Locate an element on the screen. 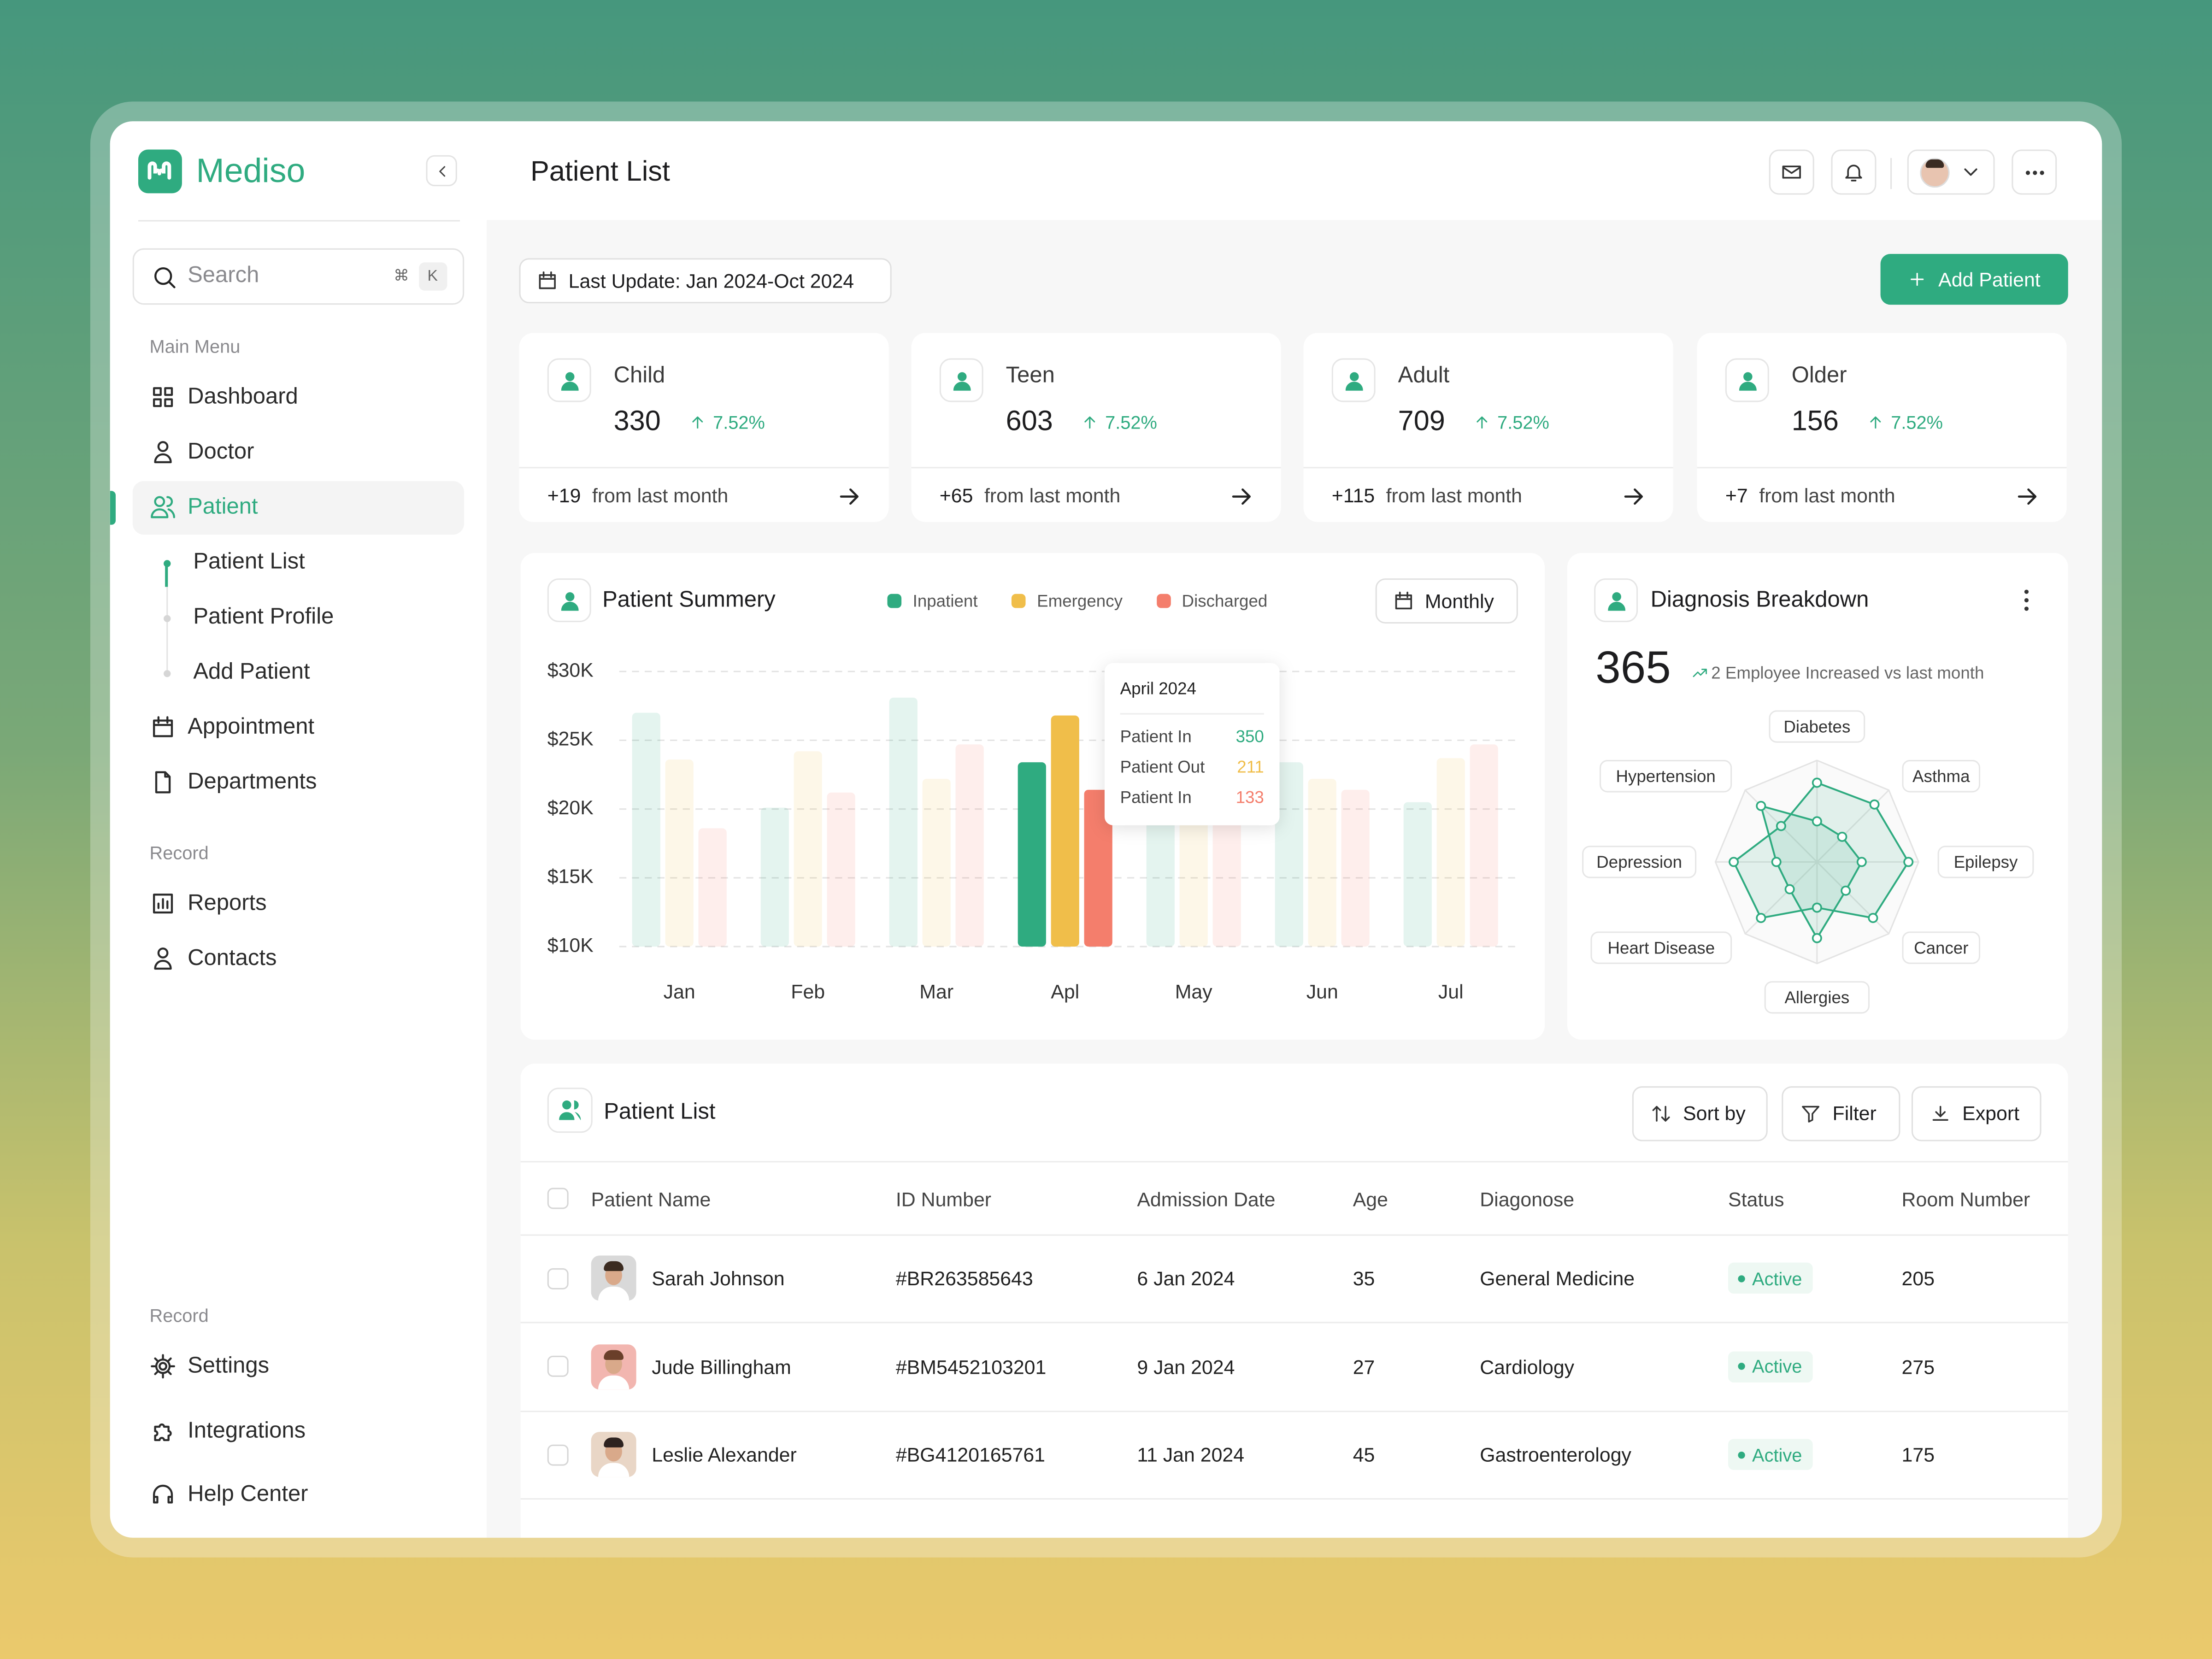 This screenshot has width=2212, height=1659. menu-item-label: Settings is located at coordinates (229, 1366).